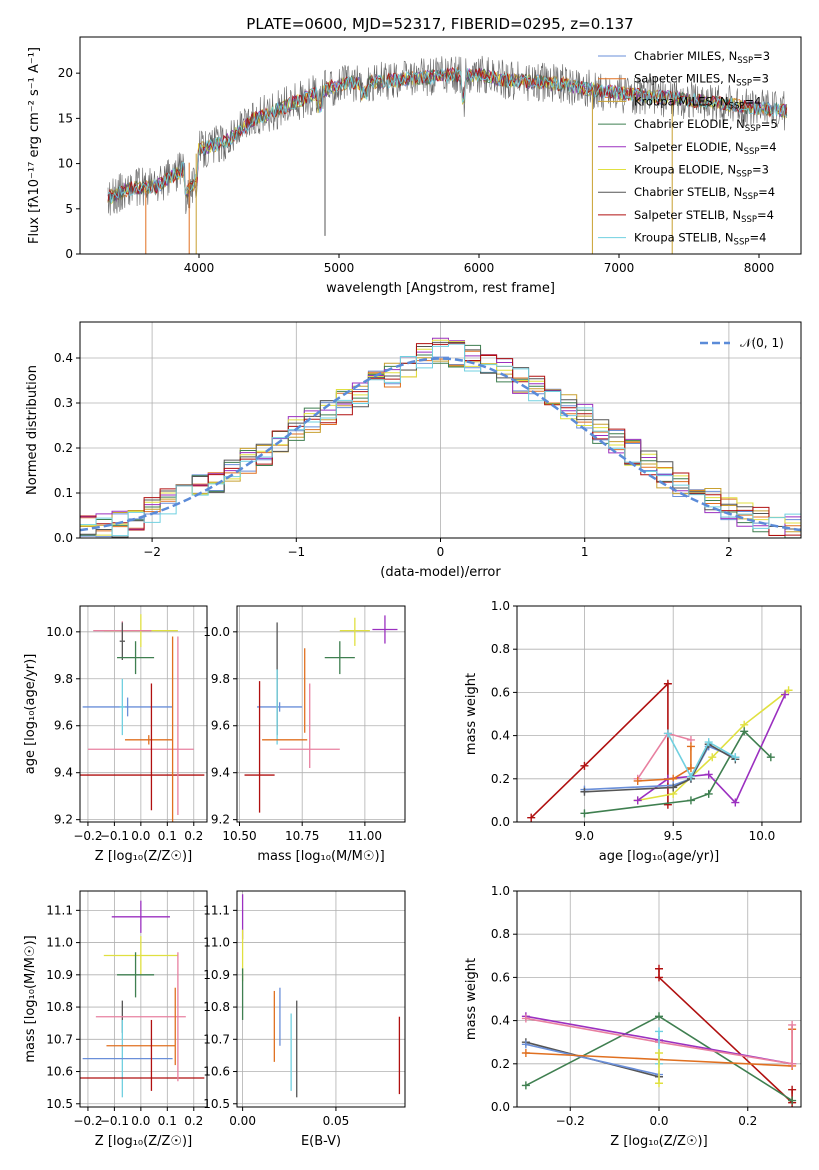 This screenshot has width=819, height=1170. I want to click on x-tick-label: 0.05, so click(336, 1121).